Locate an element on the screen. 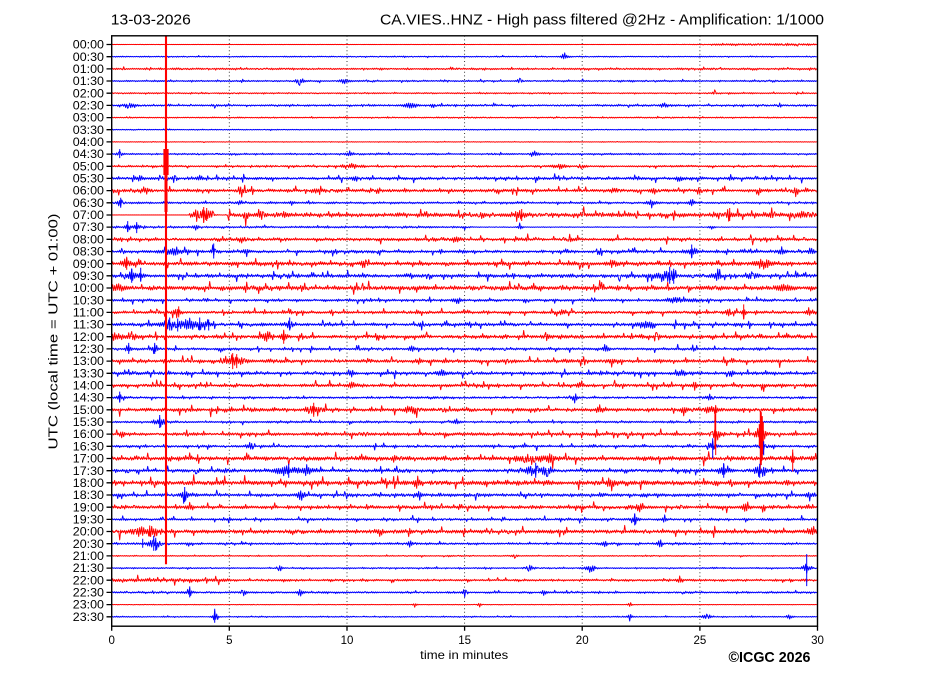 The image size is (927, 696). svg-text: 21:30 is located at coordinates (88, 569).